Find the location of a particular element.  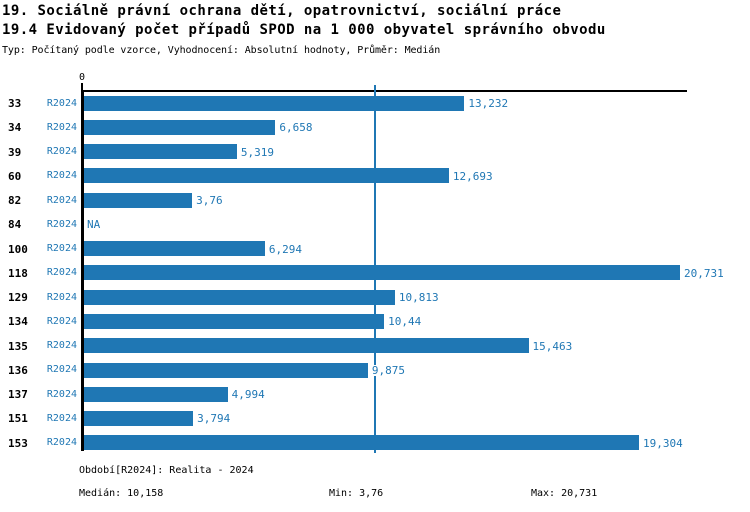

row-value-label: 4,994 is located at coordinates (248, 395).